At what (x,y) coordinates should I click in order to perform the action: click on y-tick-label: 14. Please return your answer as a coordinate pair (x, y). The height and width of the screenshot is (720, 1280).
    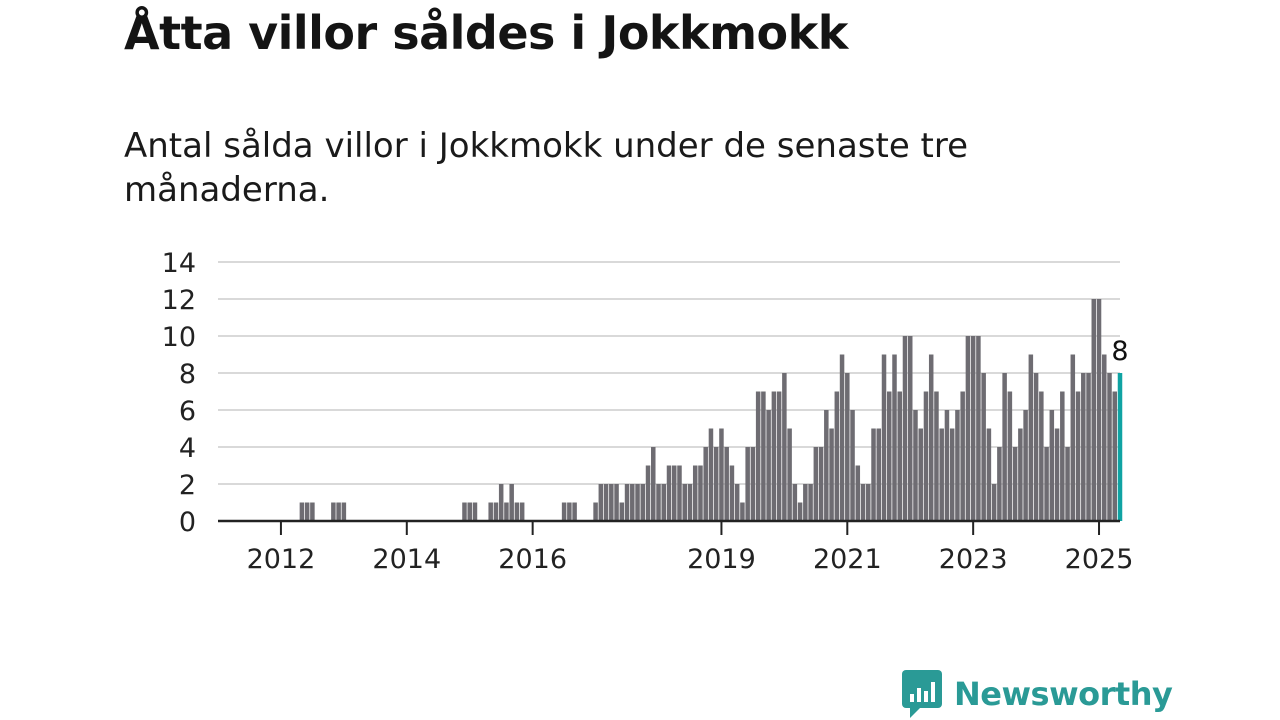
    Looking at the image, I should click on (179, 263).